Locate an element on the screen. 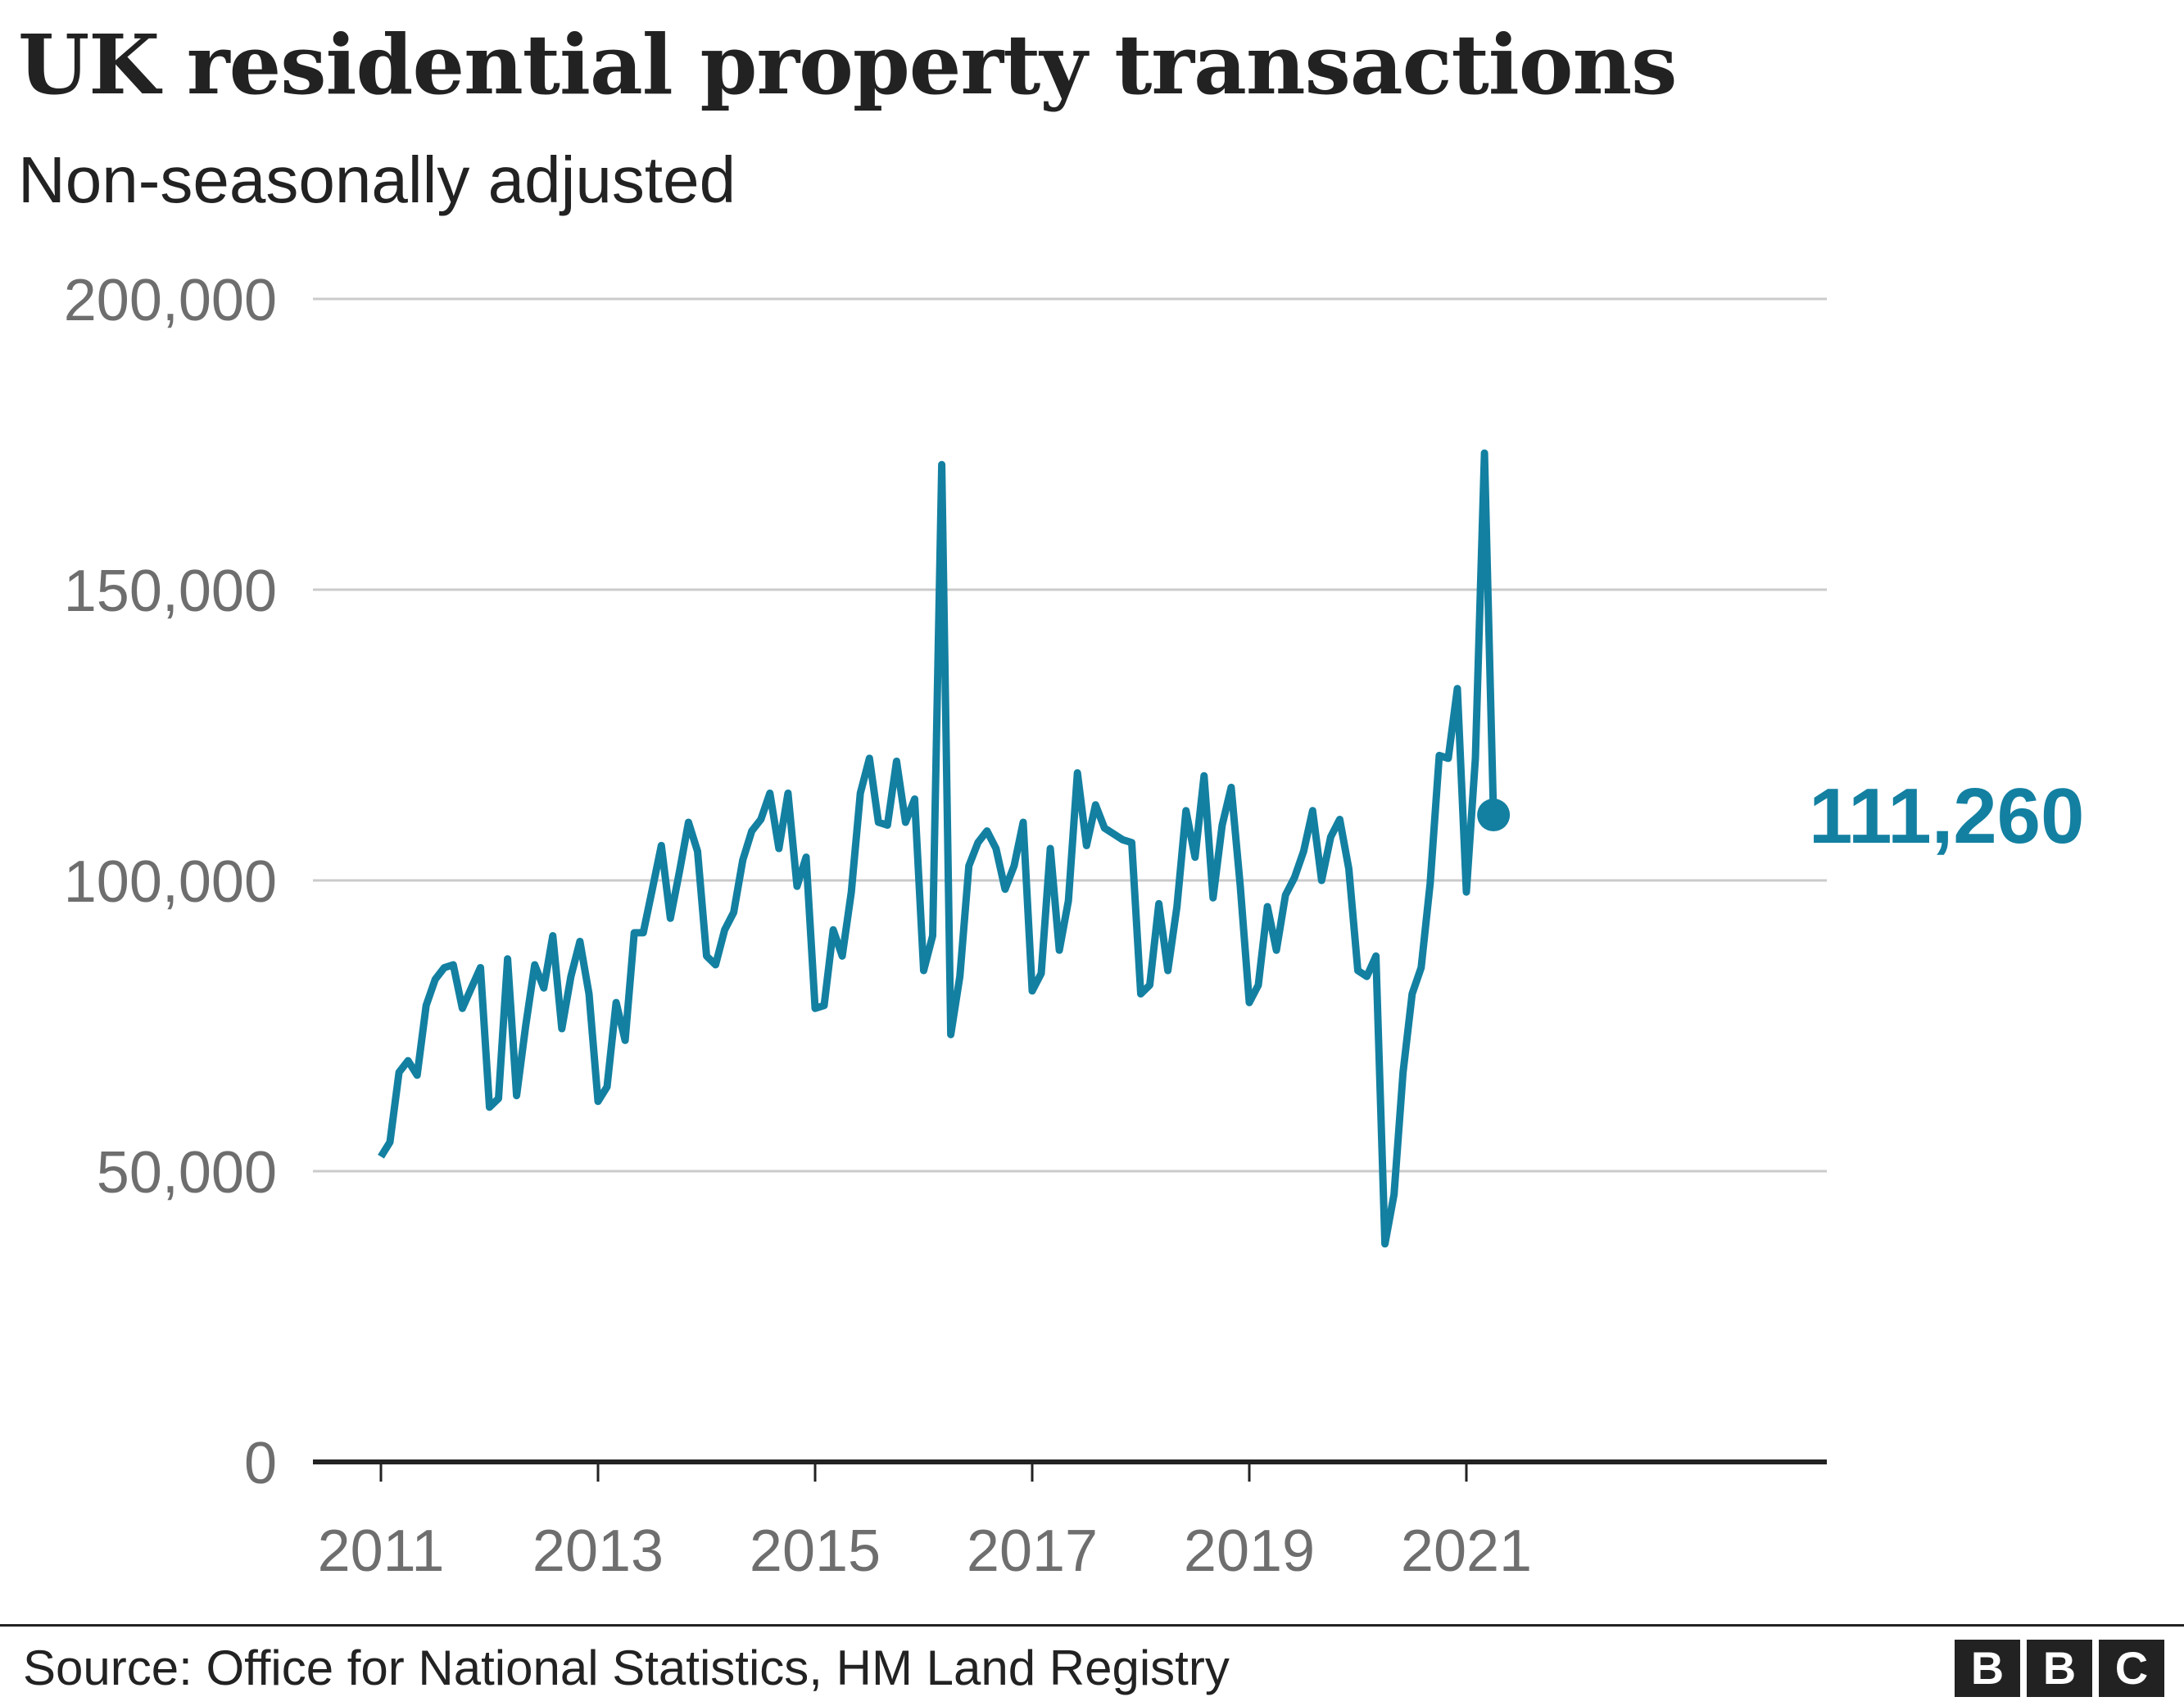  y-tick-label: 200,000 is located at coordinates (170, 300).